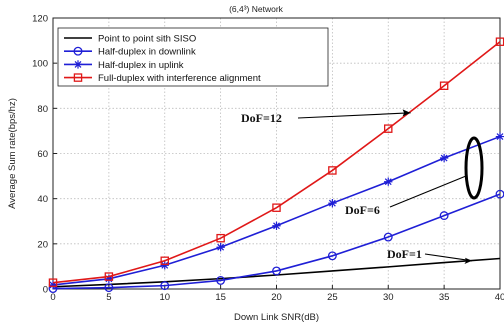  What do you see at coordinates (276, 317) in the screenshot?
I see `x-axis-label: Down Link SNR(dB)` at bounding box center [276, 317].